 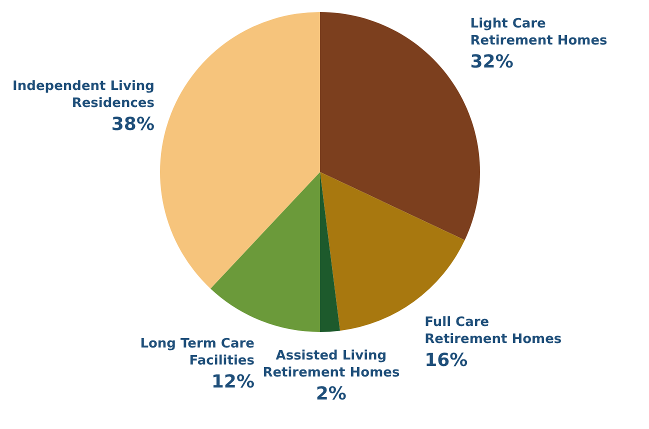 What do you see at coordinates (446, 361) in the screenshot?
I see `data-label: 16%` at bounding box center [446, 361].